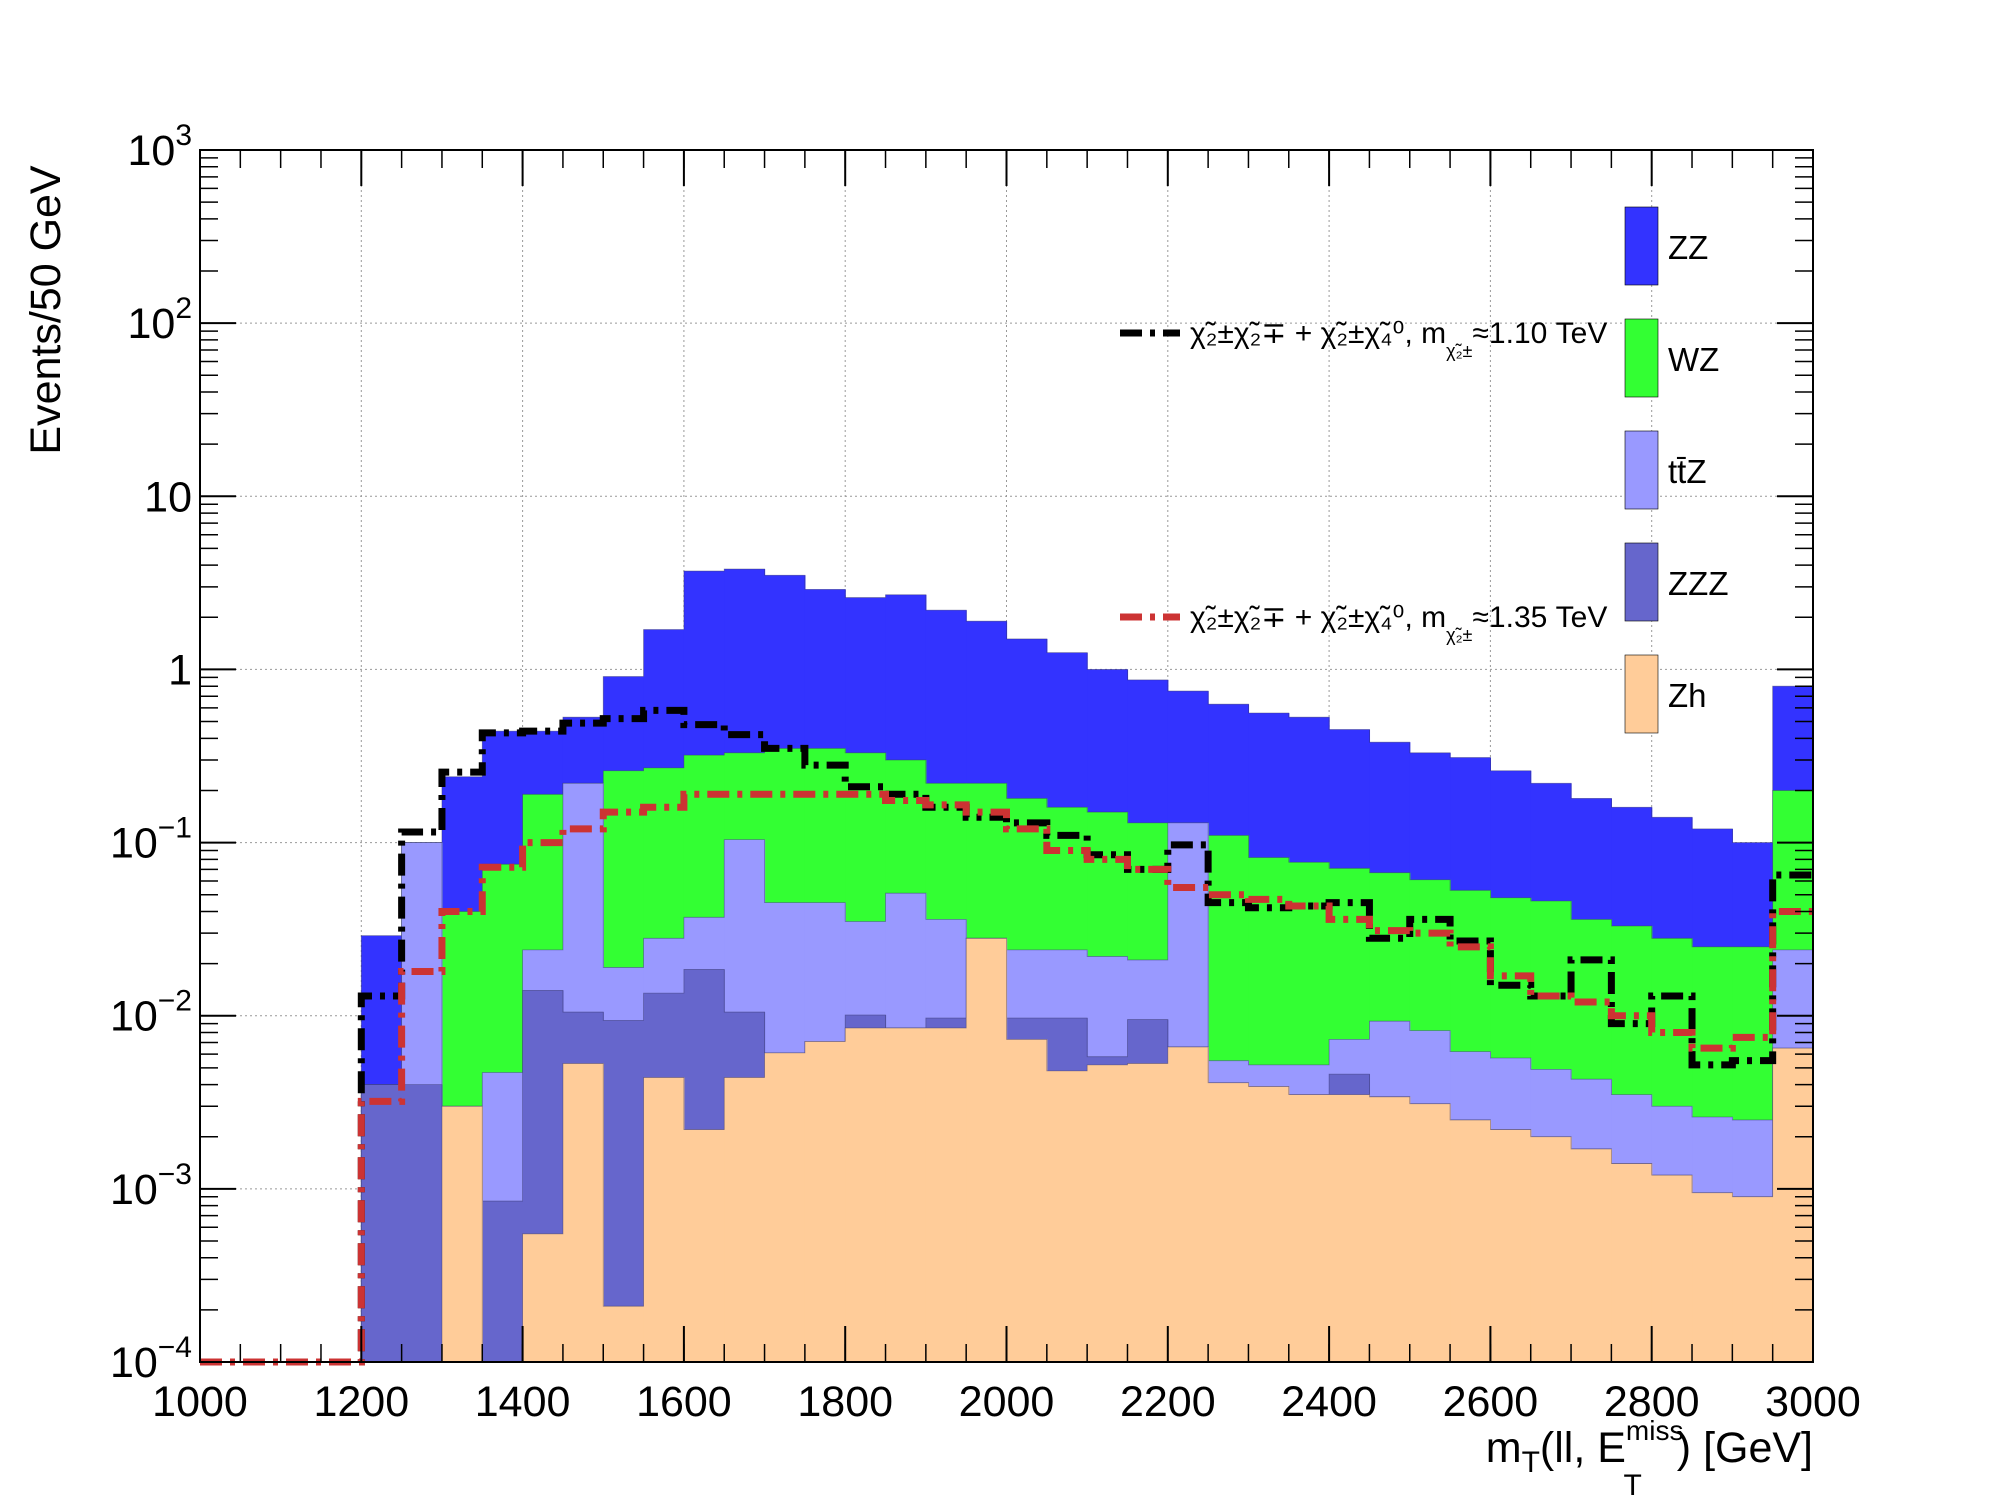  What do you see at coordinates (1329, 1402) in the screenshot?
I see `x-tick-label: 2400` at bounding box center [1329, 1402].